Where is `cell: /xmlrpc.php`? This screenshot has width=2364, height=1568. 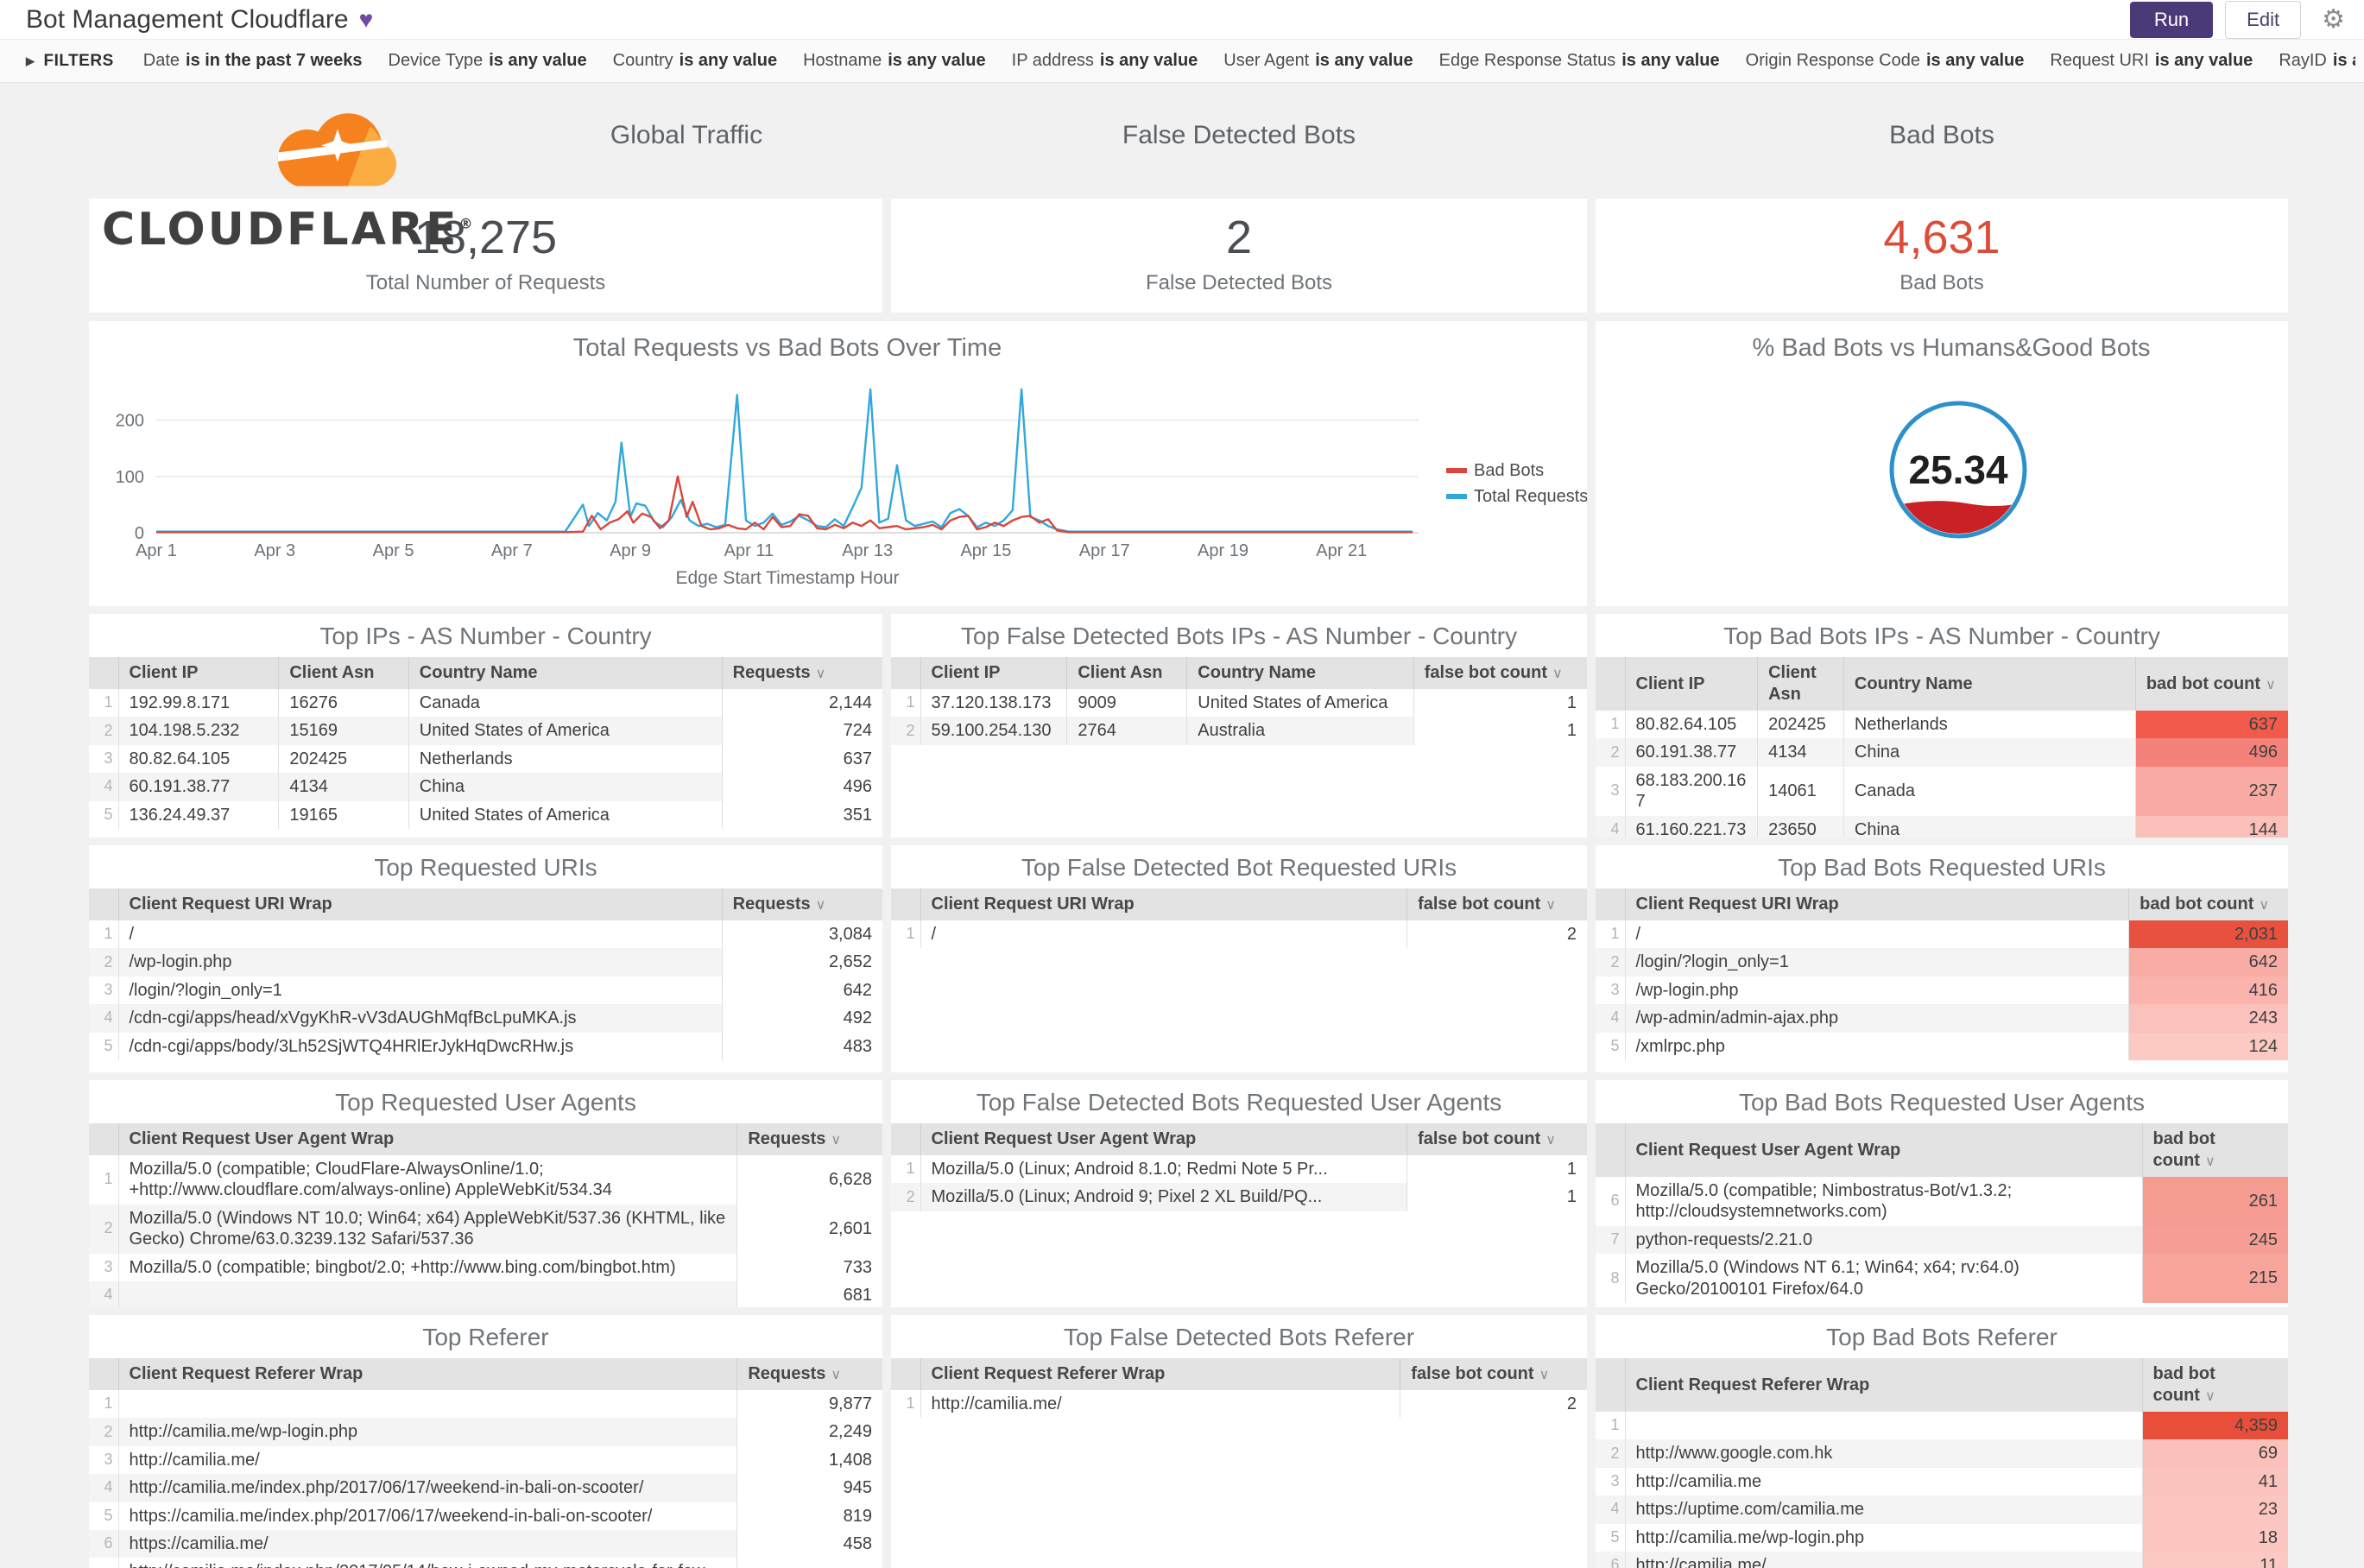 cell: /xmlrpc.php is located at coordinates (1876, 1046).